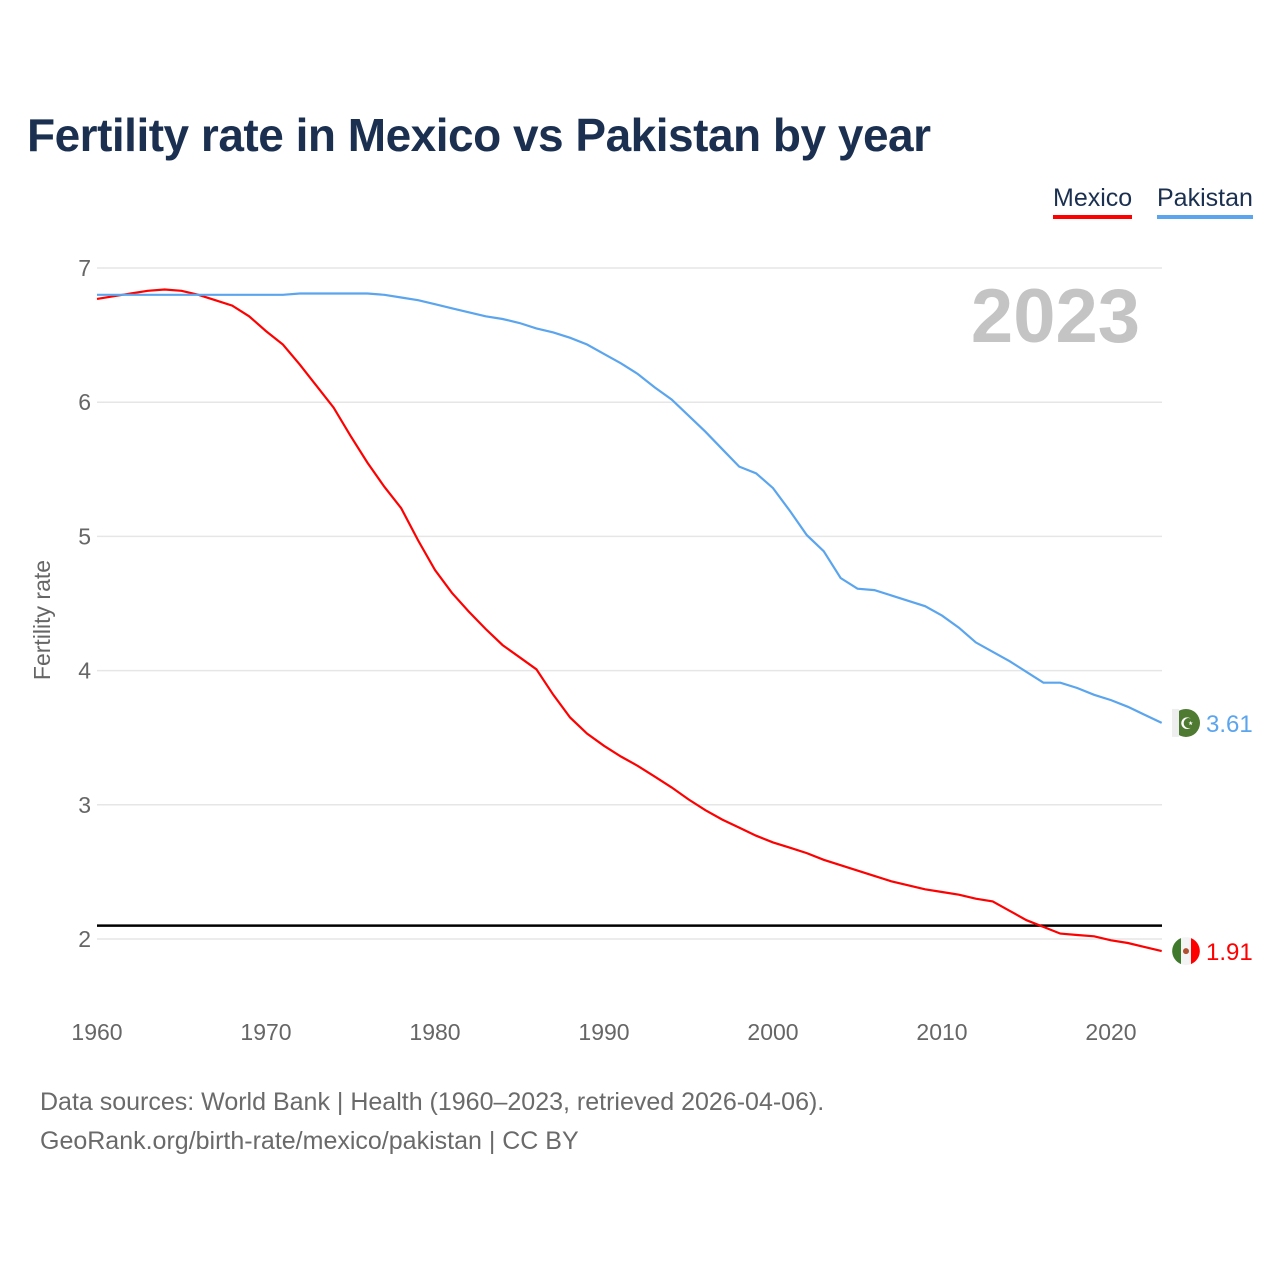 The width and height of the screenshot is (1280, 1280). What do you see at coordinates (84, 268) in the screenshot?
I see `y-tick-label: 7` at bounding box center [84, 268].